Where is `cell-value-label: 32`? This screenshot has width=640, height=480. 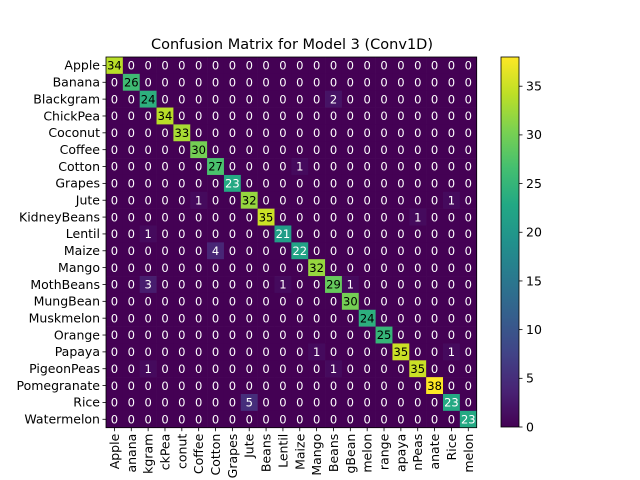 cell-value-label: 32 is located at coordinates (249, 200).